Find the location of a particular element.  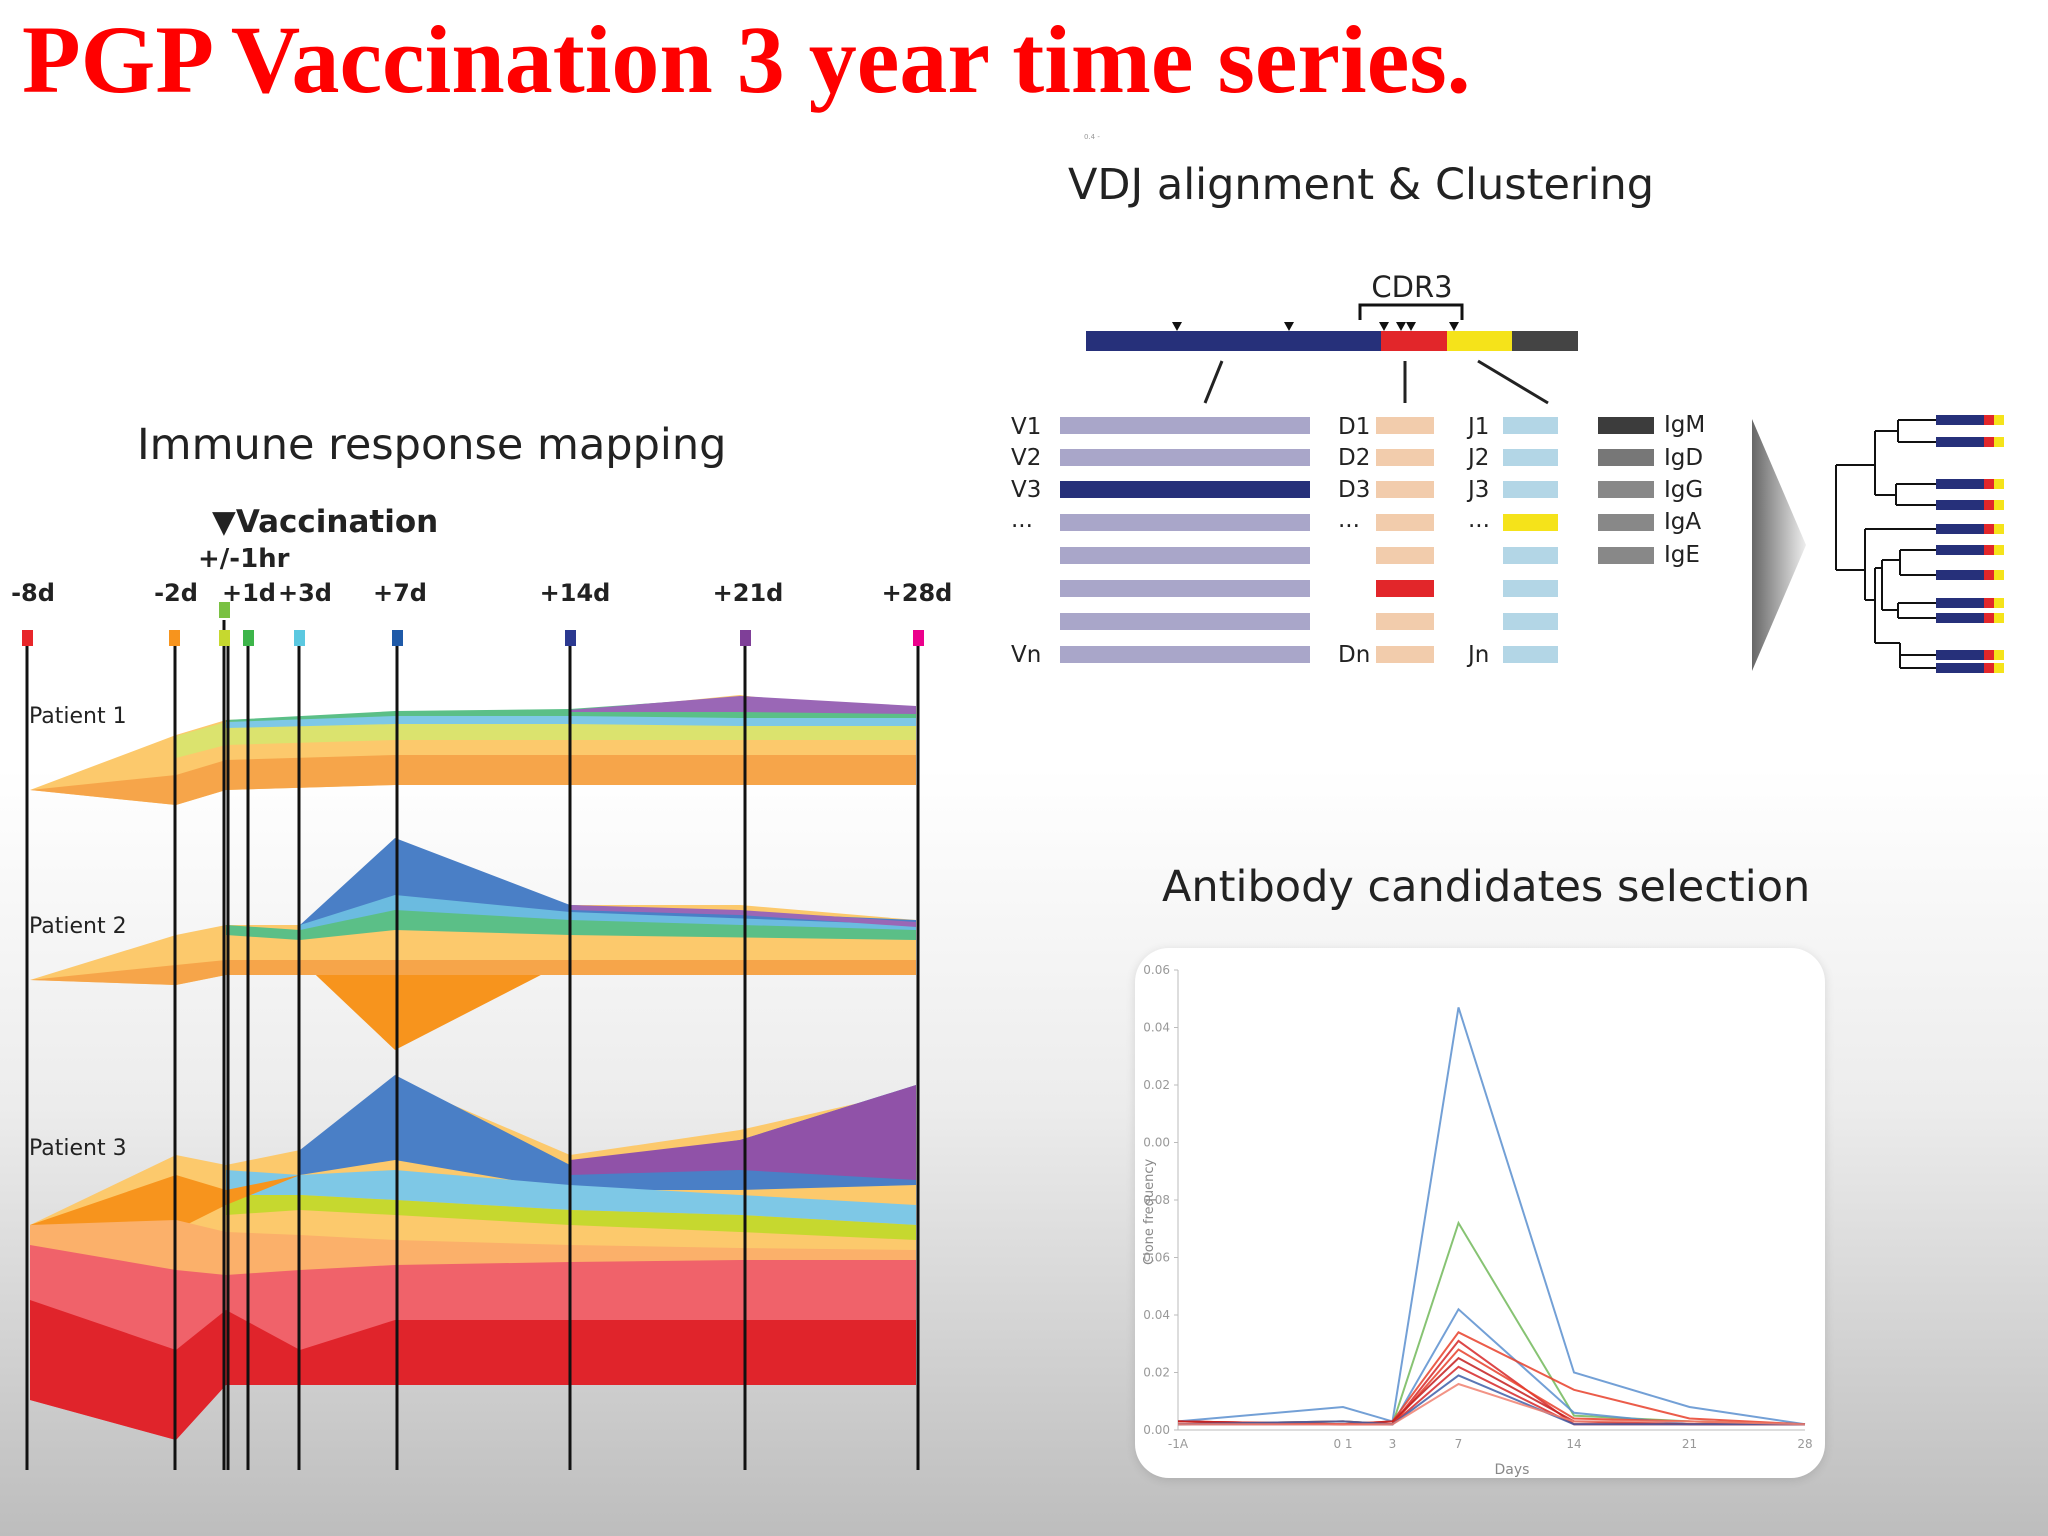

isotype-label: IgE is located at coordinates (1682, 555).